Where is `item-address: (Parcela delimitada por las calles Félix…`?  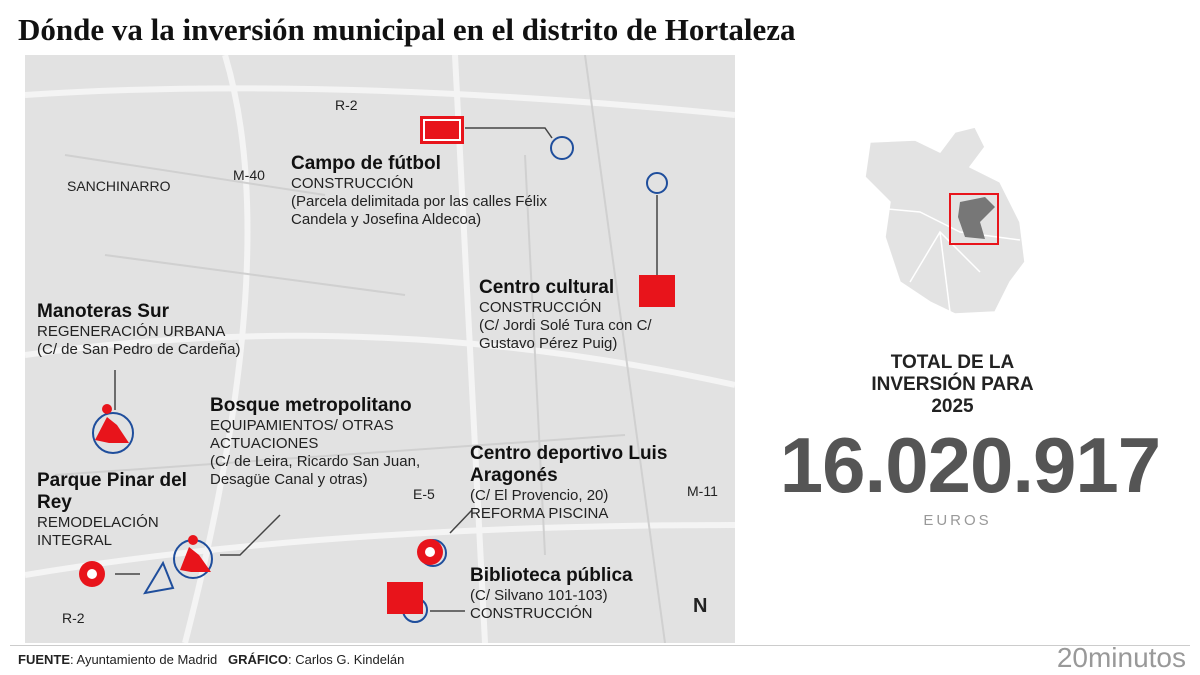 item-address: (Parcela delimitada por las calles Félix… is located at coordinates (419, 210).